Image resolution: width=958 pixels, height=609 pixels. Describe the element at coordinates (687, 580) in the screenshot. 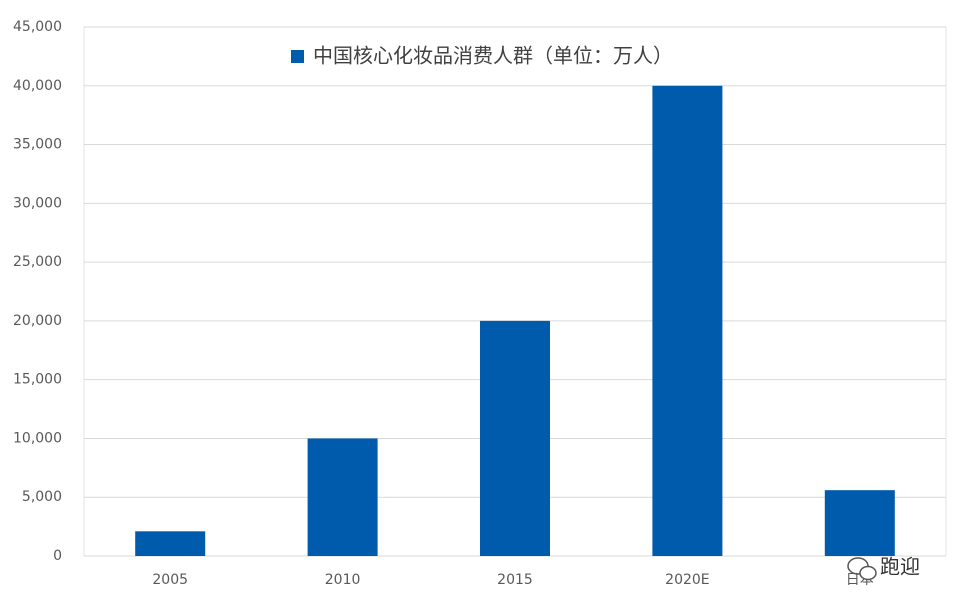

I see `x-tick-label: 2020E` at that location.